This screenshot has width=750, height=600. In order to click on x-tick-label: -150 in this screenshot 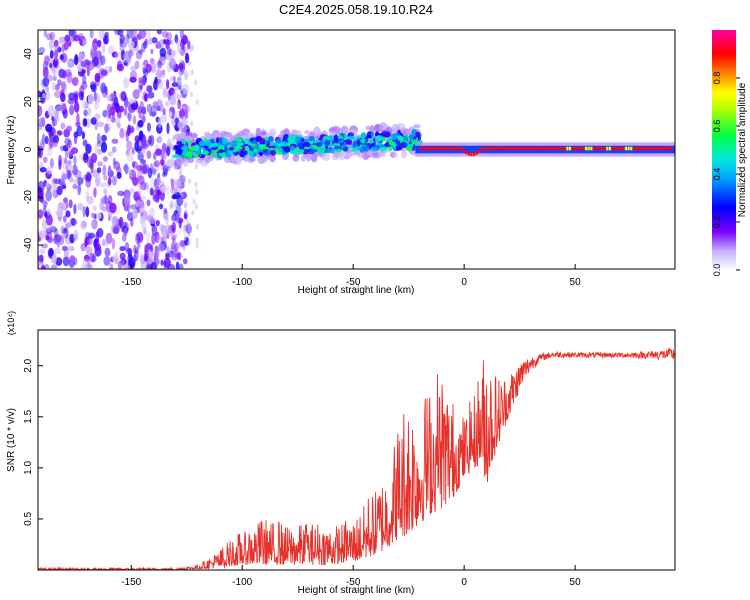, I will do `click(131, 582)`.